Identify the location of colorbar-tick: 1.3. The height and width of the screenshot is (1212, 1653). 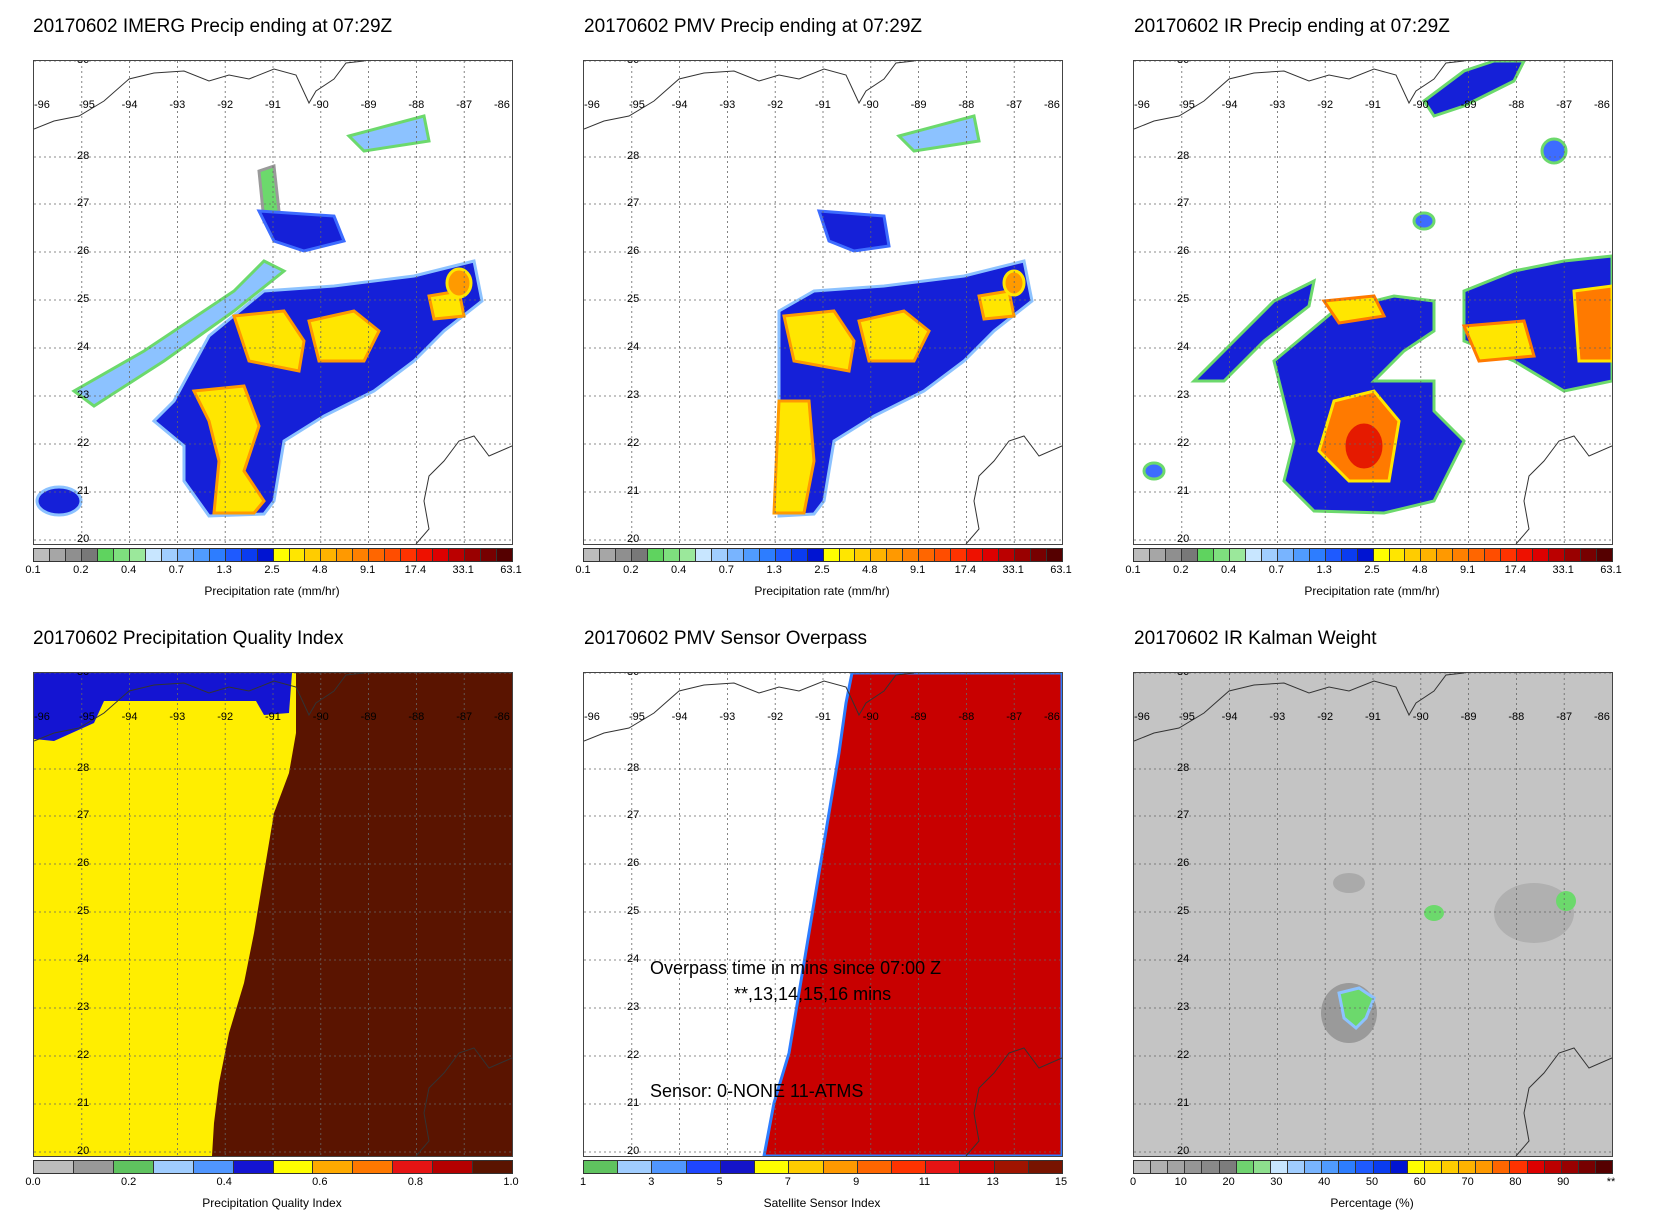
(224, 570).